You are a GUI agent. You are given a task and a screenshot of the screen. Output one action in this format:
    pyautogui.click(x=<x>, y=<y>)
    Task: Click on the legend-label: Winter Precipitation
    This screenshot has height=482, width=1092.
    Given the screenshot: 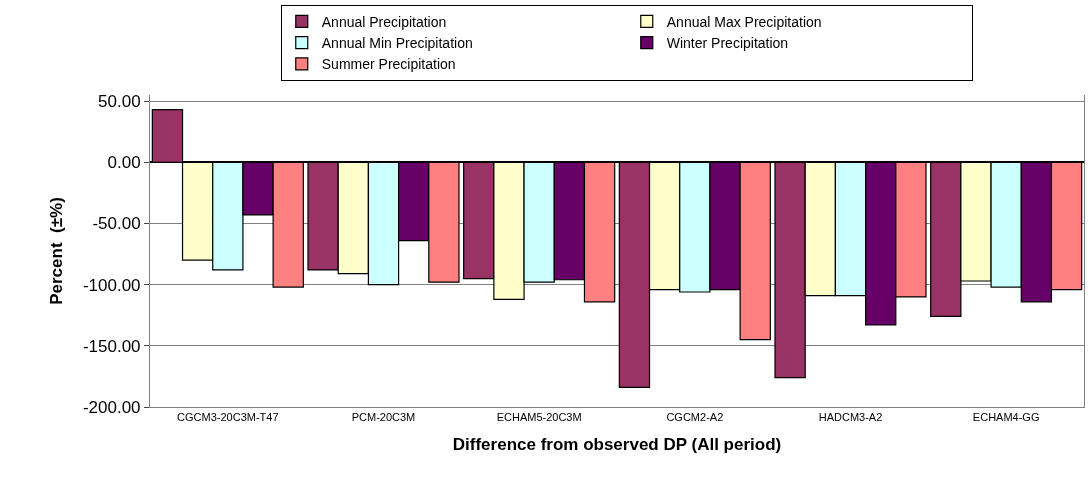 What is the action you would take?
    pyautogui.click(x=727, y=43)
    